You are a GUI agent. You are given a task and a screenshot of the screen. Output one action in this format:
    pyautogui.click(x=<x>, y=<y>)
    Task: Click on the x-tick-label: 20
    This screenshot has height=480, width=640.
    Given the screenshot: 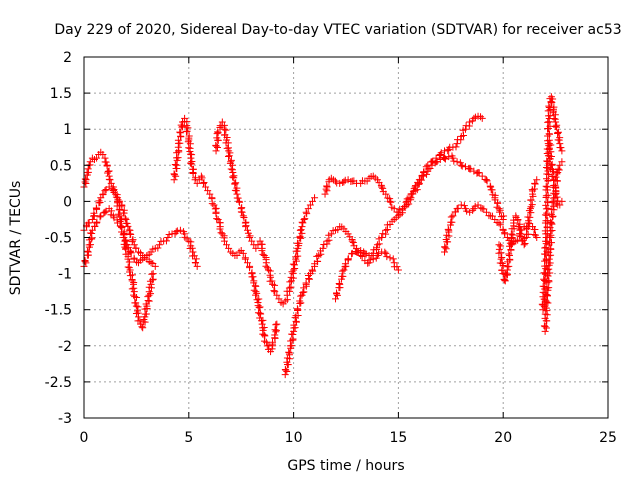 What is the action you would take?
    pyautogui.click(x=503, y=438)
    